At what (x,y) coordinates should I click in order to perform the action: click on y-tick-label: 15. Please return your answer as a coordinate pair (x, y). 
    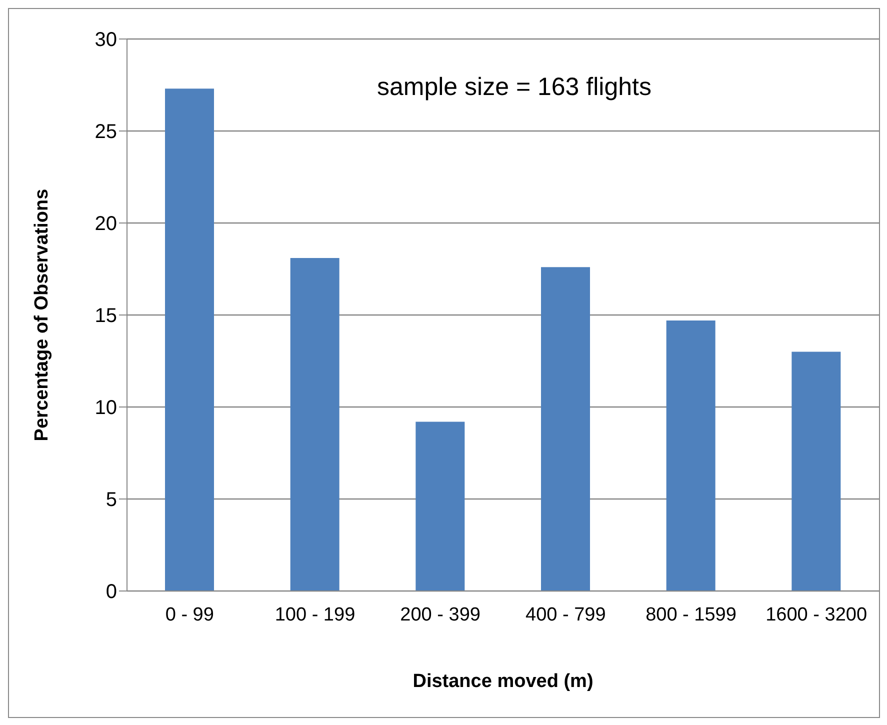
    Looking at the image, I should click on (105, 316).